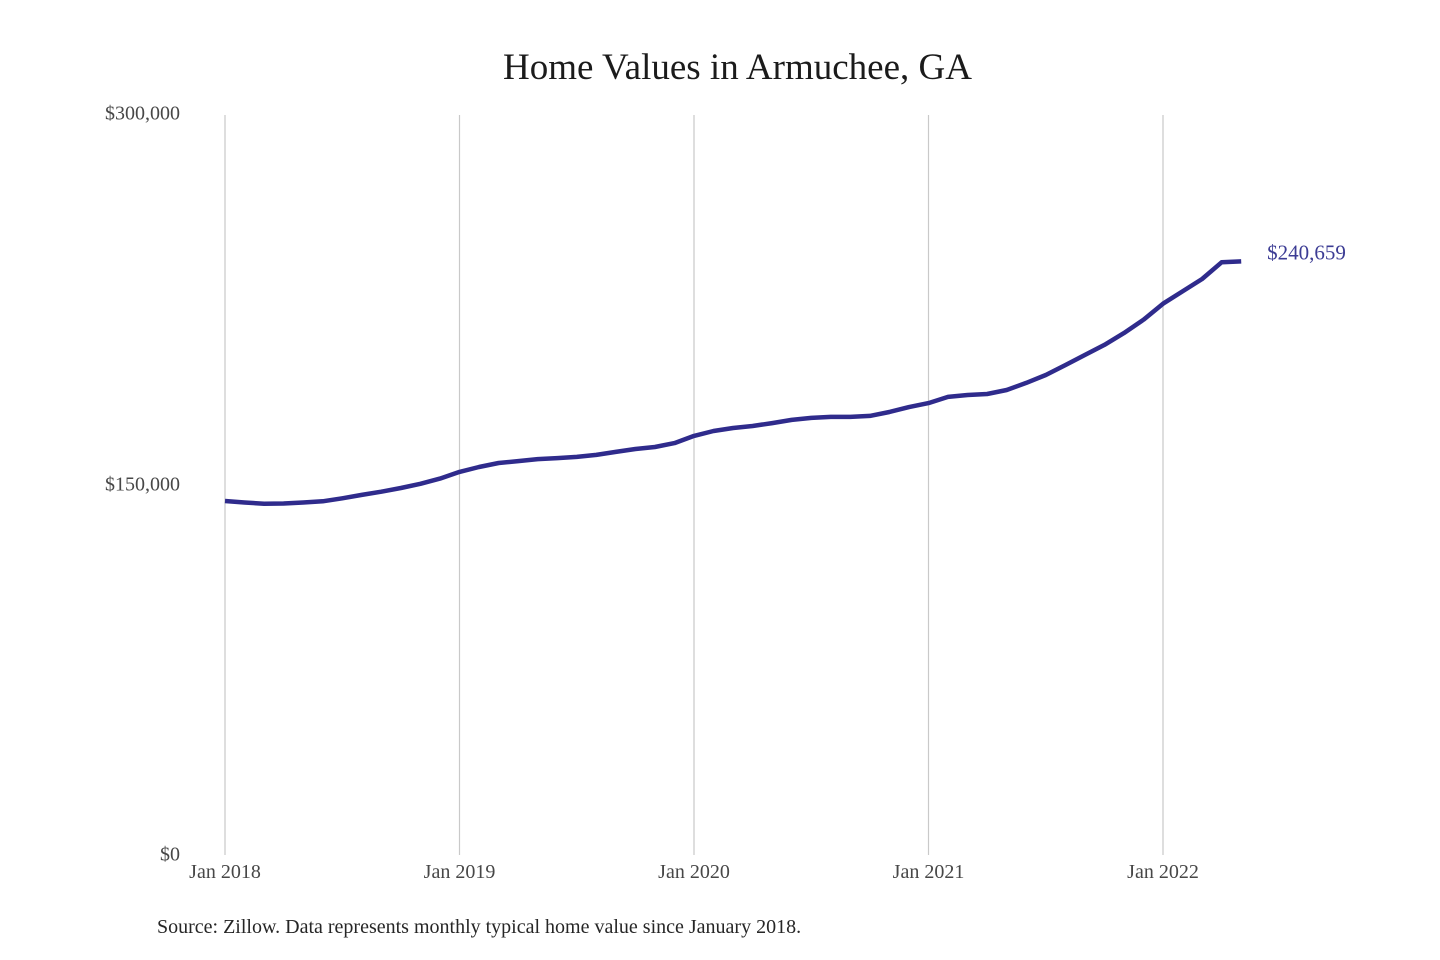  Describe the element at coordinates (225, 872) in the screenshot. I see `x-axis-tick-label-jan-2018: Jan 2018` at that location.